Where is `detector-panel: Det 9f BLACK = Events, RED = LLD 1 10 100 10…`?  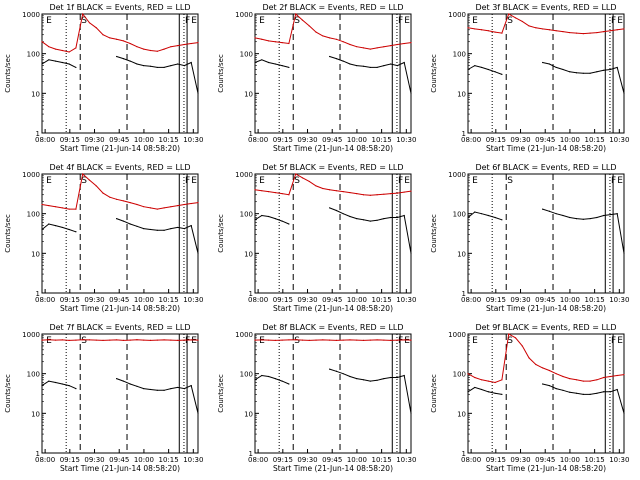
detector-panel: Det 9f BLACK = Events, RED = LLD 1 10 100 10… is located at coordinates (529, 398).